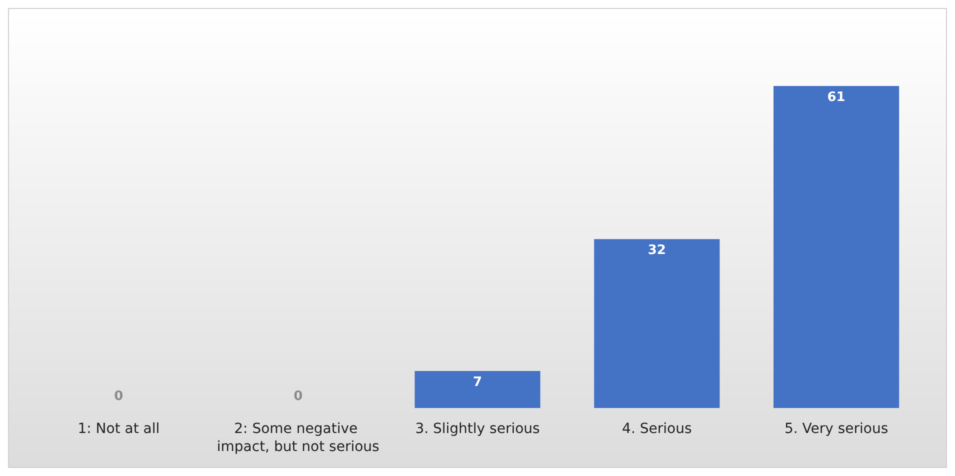 This screenshot has height=476, width=955. What do you see at coordinates (477, 429) in the screenshot?
I see `x-tick-label: 3. Slightly serious` at bounding box center [477, 429].